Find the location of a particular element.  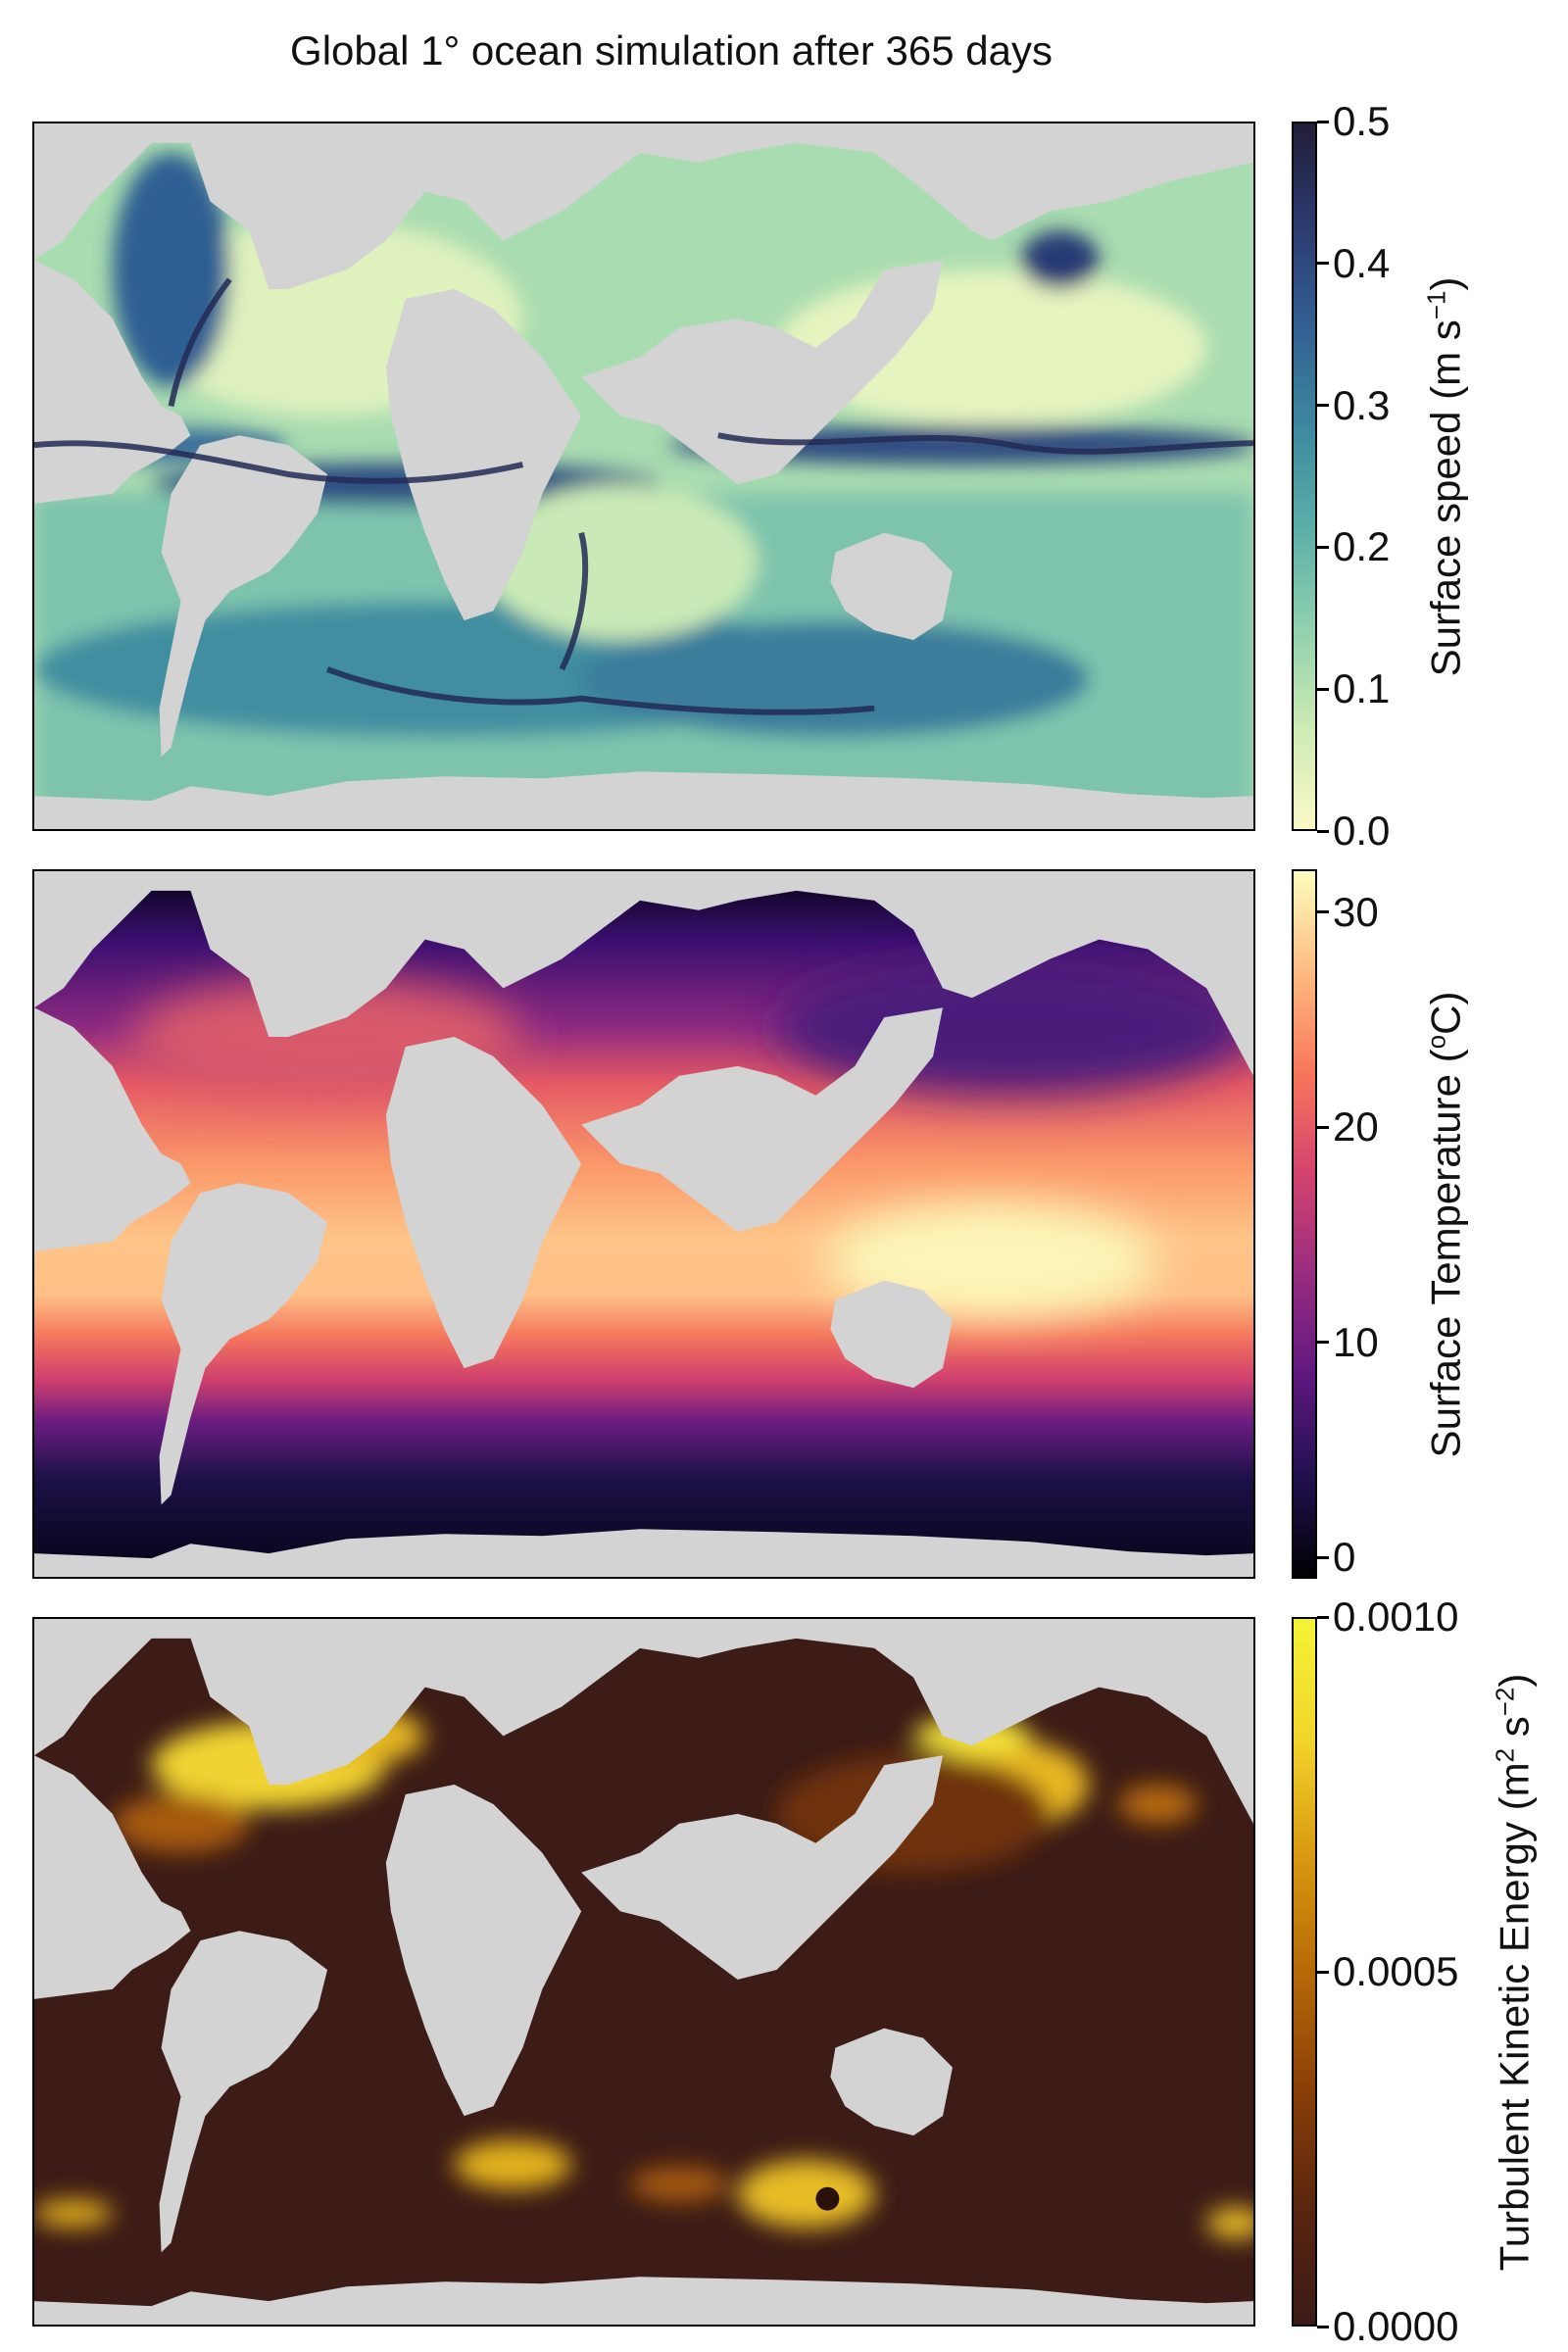

speed-colorbar-label-part: −1 is located at coordinates (1436, 304).